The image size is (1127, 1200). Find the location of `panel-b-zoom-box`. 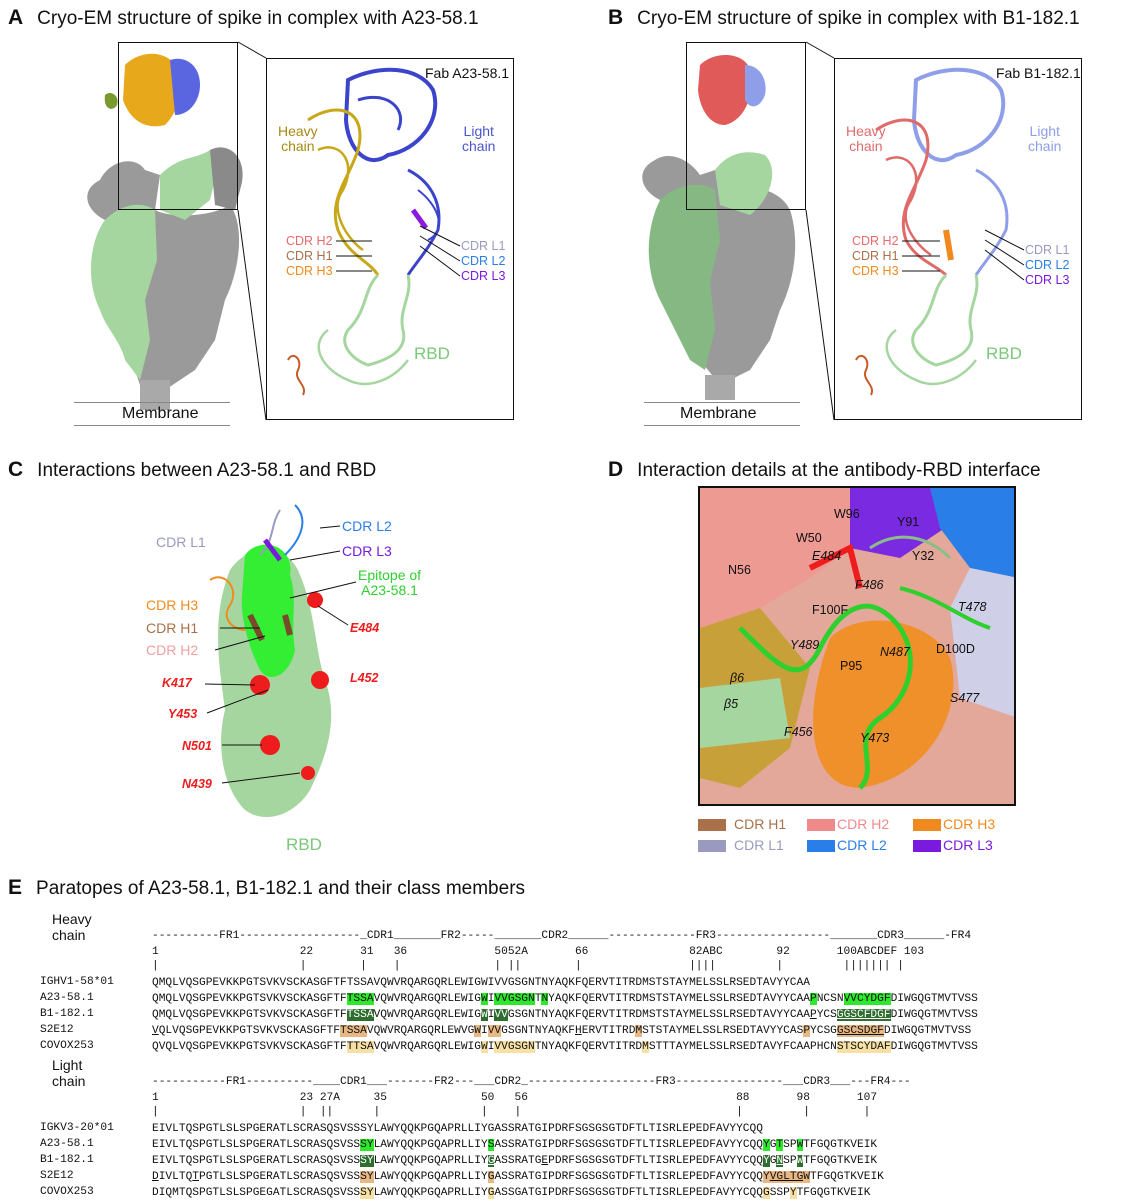

panel-b-zoom-box is located at coordinates (746, 126).